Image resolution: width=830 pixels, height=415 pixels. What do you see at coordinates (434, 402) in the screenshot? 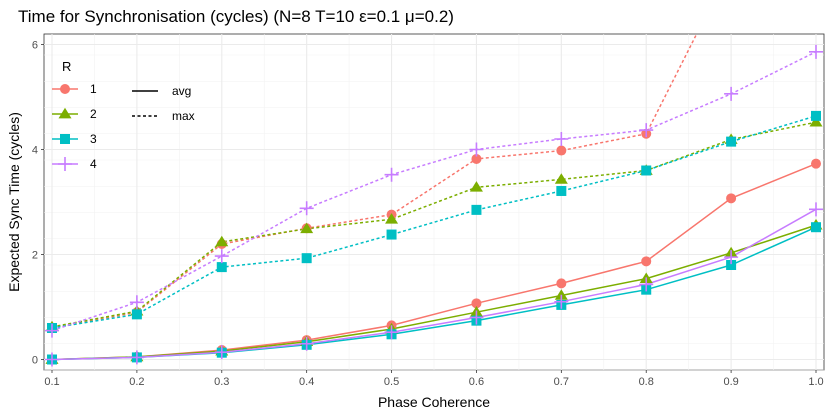
I see `x-axis-label: Phase Coherence` at bounding box center [434, 402].